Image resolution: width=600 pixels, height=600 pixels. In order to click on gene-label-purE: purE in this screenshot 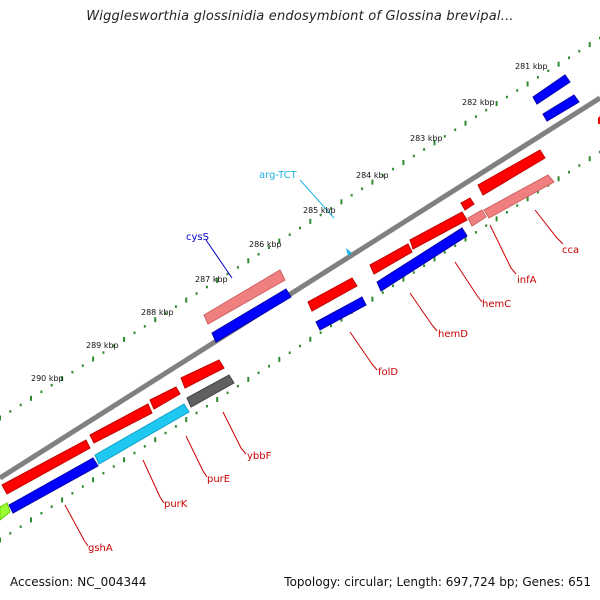, I will do `click(218, 479)`.